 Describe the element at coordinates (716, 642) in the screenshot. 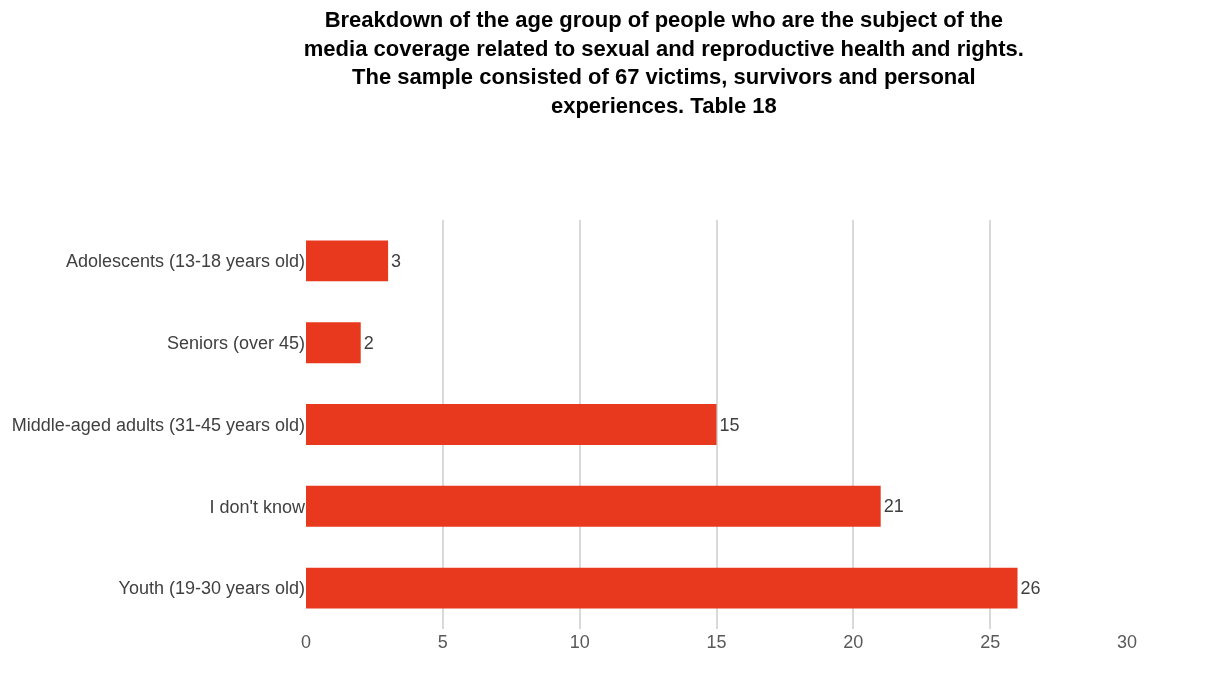

I see `x-tick-label: 15` at that location.